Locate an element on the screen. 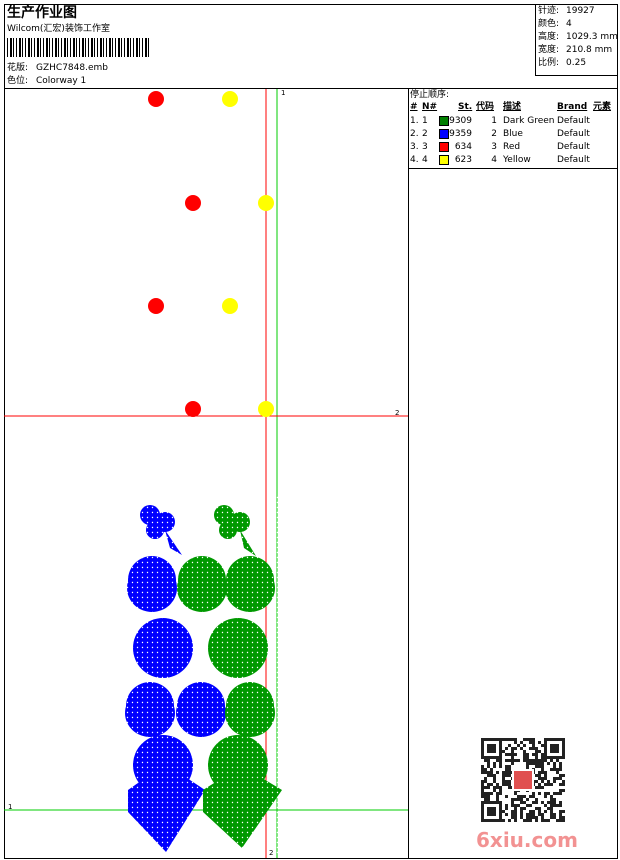 Image resolution: width=620 pixels, height=860 pixels. info-label: 比例: is located at coordinates (549, 63).